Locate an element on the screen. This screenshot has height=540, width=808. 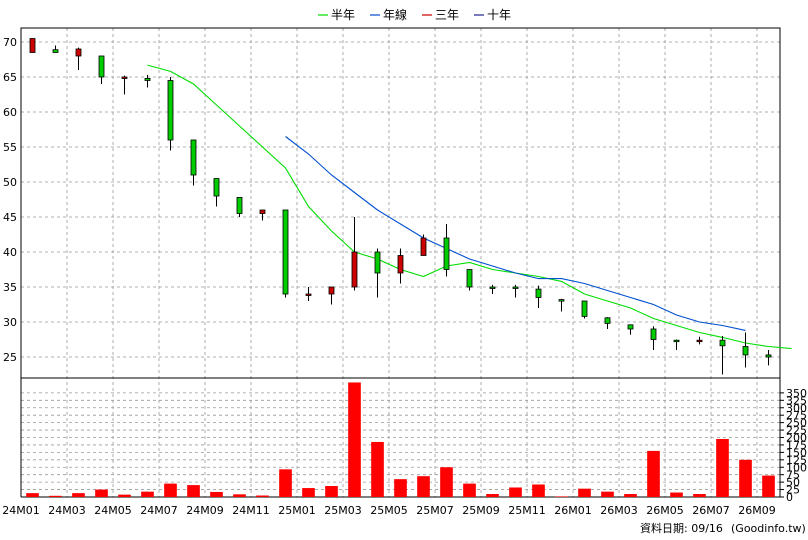
legend-item-1: 年線 is located at coordinates (388, 14).